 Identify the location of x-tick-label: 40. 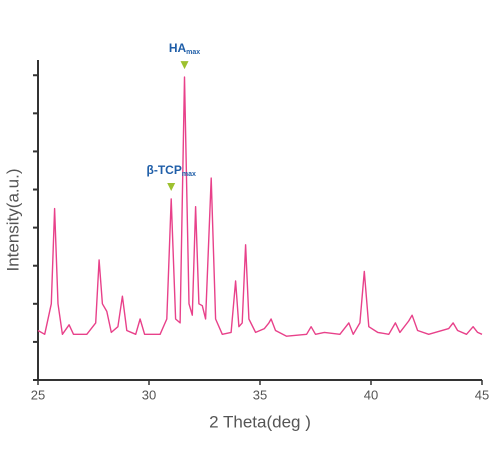
(371, 394).